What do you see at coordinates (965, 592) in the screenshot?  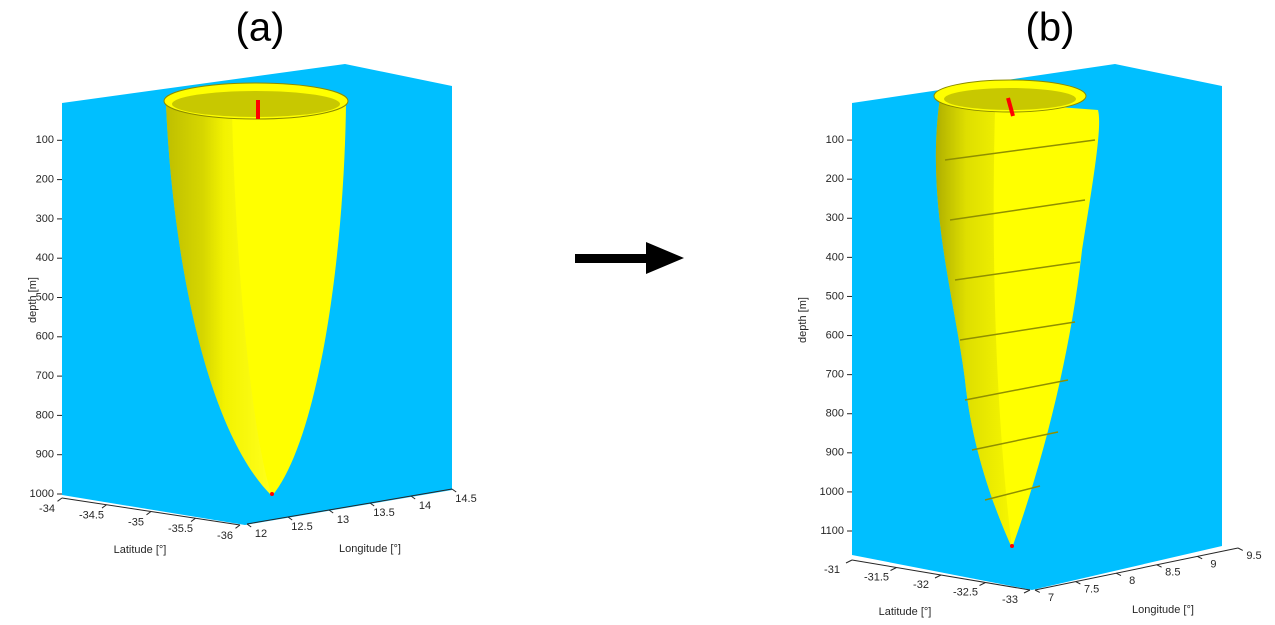 I see `x-tick-label: -32.5` at bounding box center [965, 592].